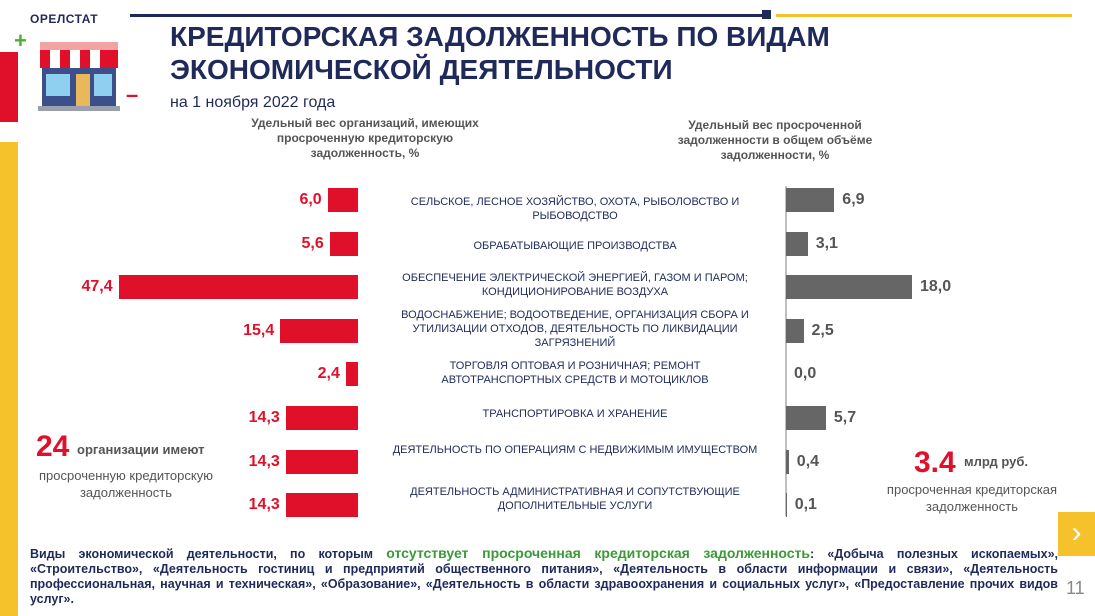 Image resolution: width=1095 pixels, height=616 pixels. Describe the element at coordinates (853, 199) in the screenshot. I see `right-value-label-row-1: 6,9` at that location.